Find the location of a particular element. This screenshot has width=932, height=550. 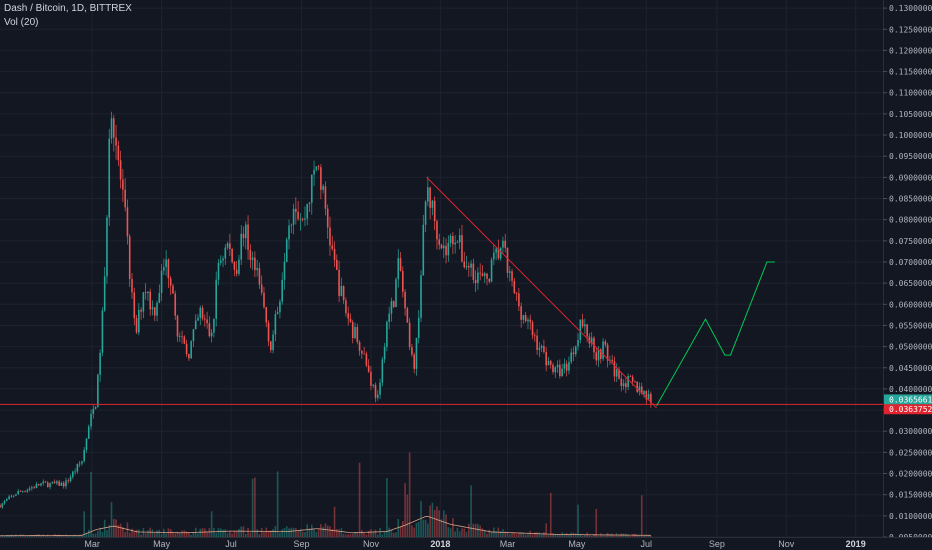

time-axis-background is located at coordinates (466, 543).